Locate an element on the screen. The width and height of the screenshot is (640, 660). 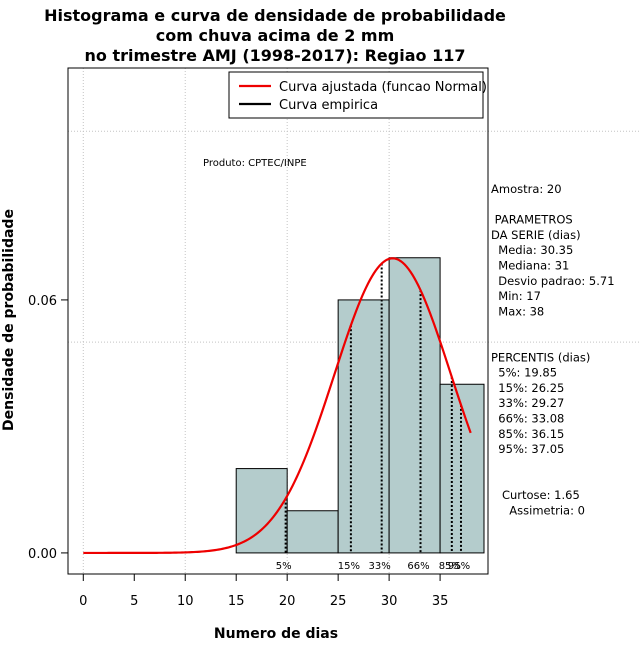
percentile-label: 15% is located at coordinates (349, 566).